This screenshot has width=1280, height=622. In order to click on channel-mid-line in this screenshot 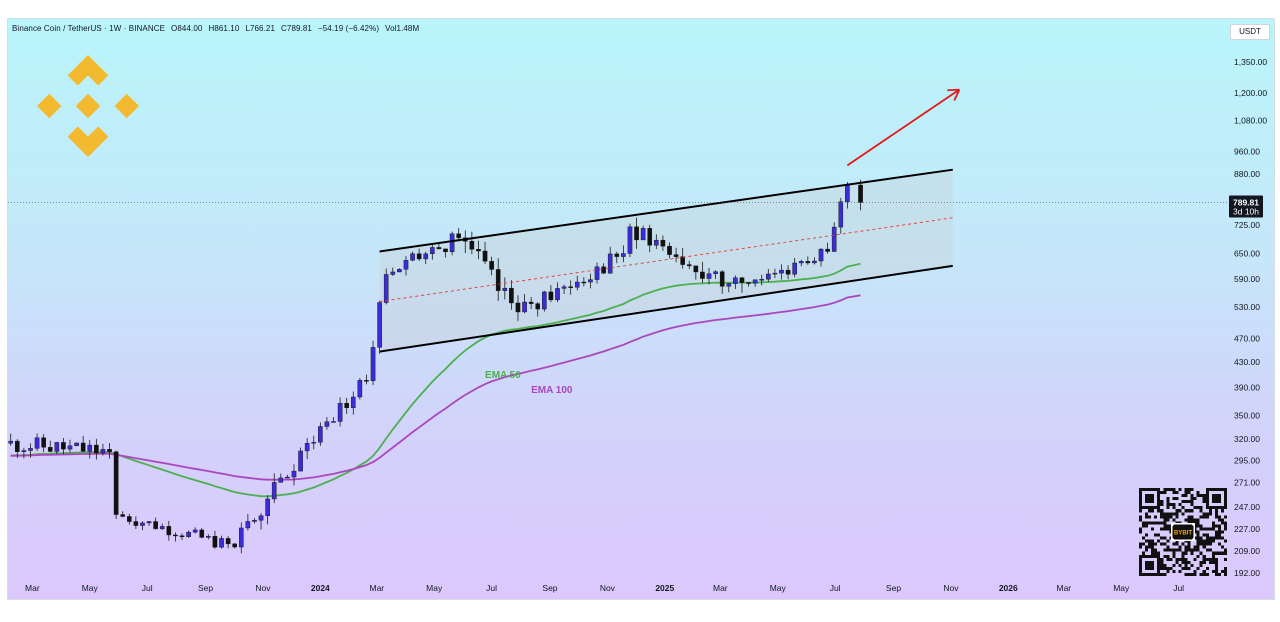, I will do `click(666, 260)`.